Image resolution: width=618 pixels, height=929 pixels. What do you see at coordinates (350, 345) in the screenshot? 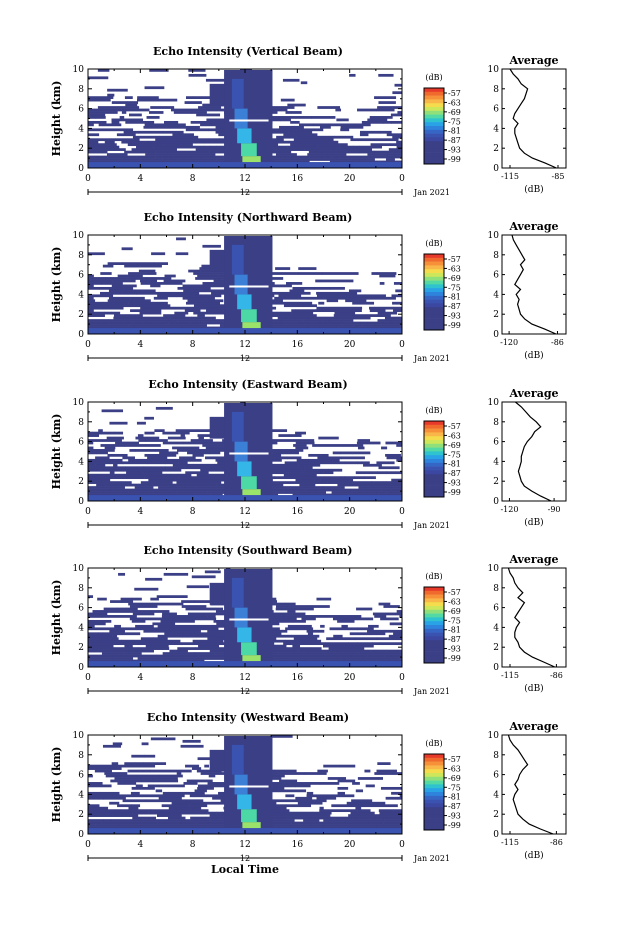
I see `x-tick-label: 20` at bounding box center [350, 345].